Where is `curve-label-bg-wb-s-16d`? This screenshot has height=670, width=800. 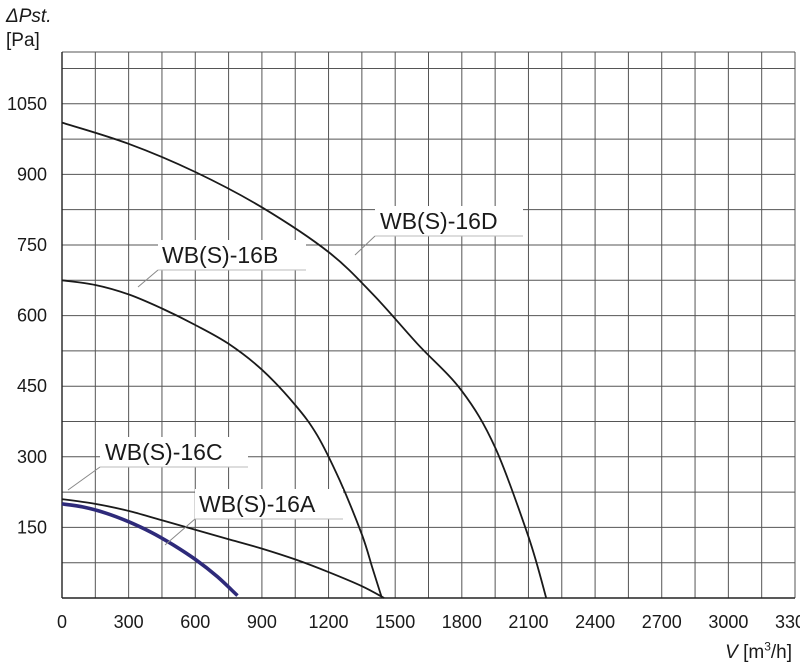
curve-label-bg-wb-s-16d is located at coordinates (449, 221).